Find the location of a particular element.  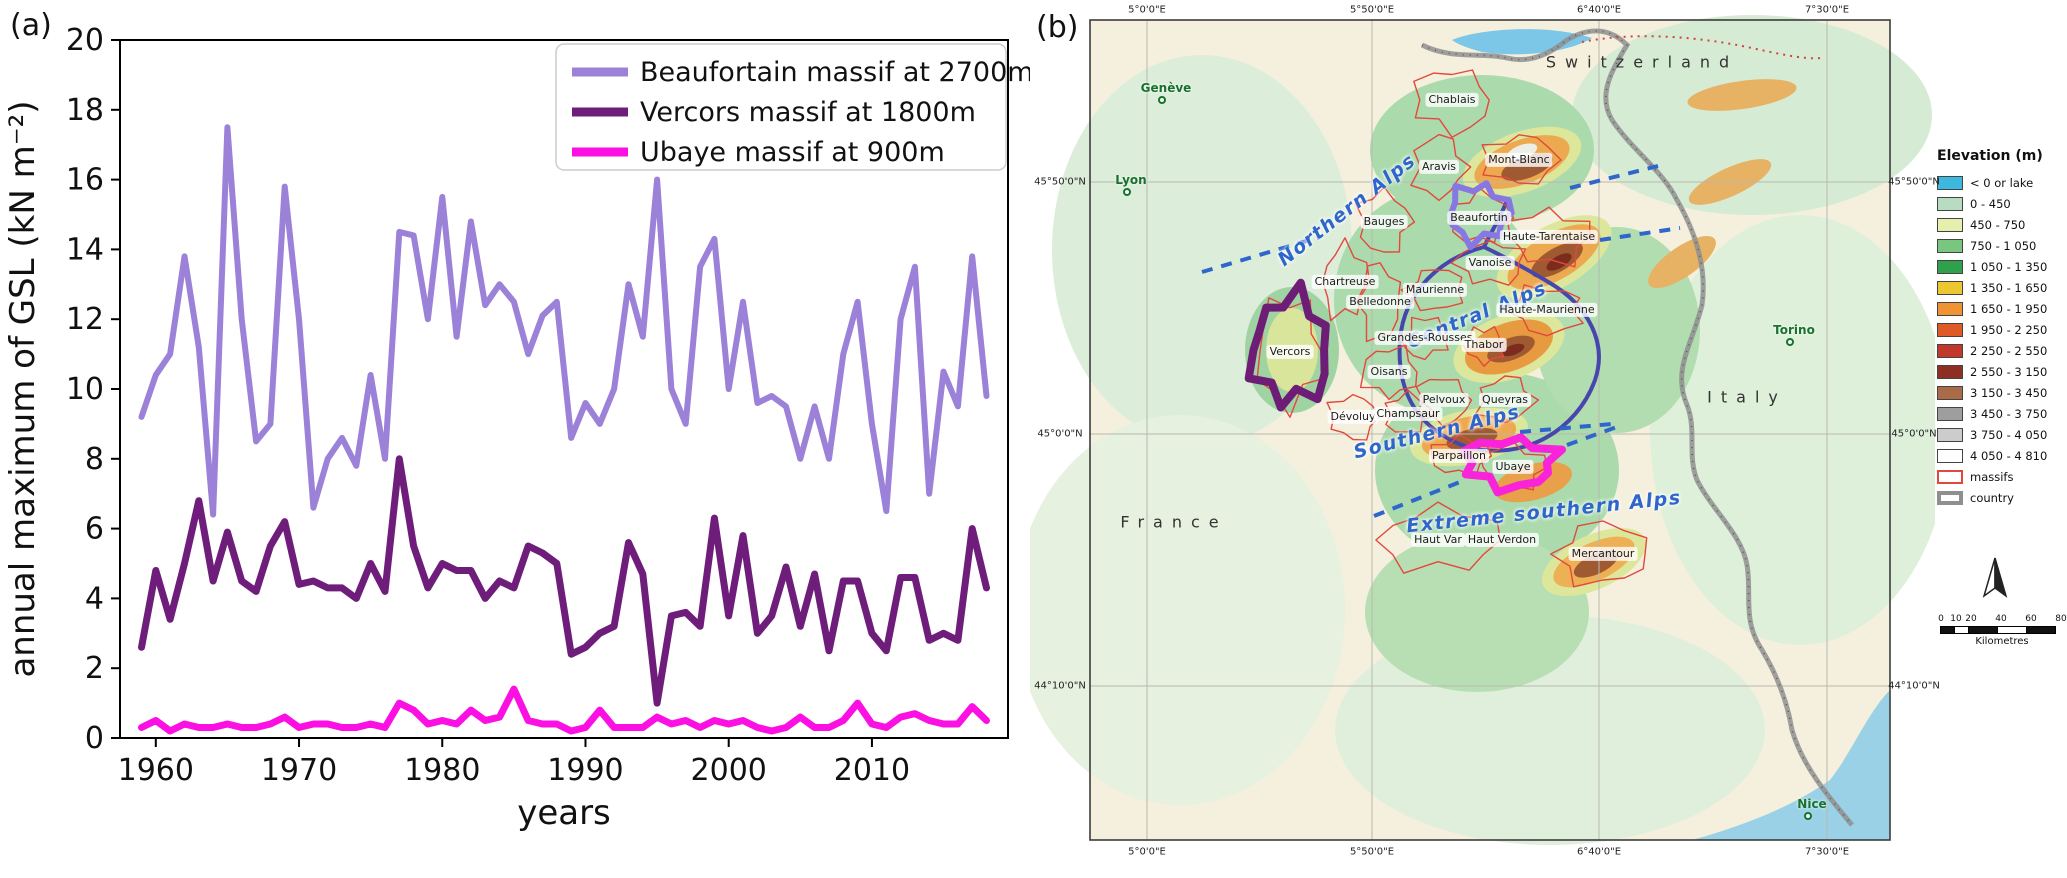

x-axis-title: years is located at coordinates (564, 813).